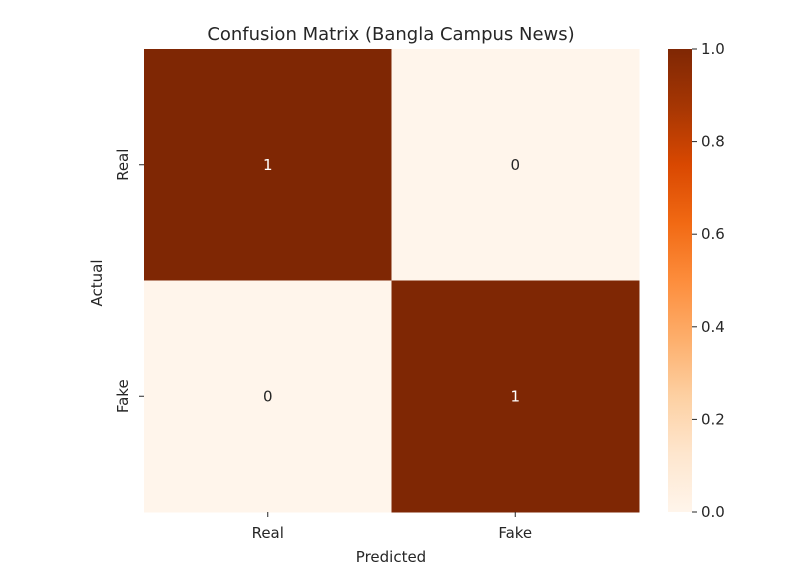 Image resolution: width=803 pixels, height=587 pixels. I want to click on colorbar-tick-label: 0.0, so click(713, 512).